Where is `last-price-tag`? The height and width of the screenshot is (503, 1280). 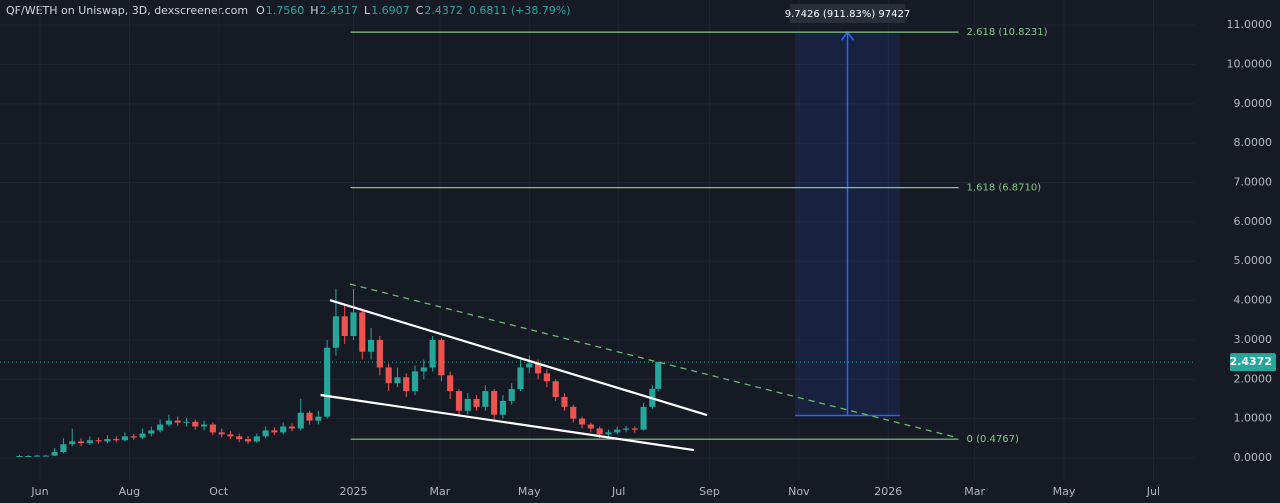
last-price-tag is located at coordinates (1253, 362).